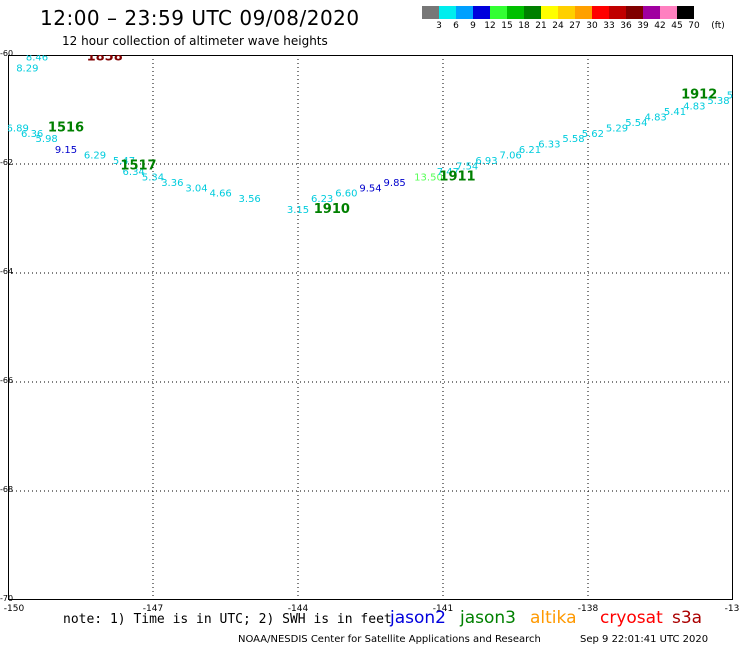 The width and height of the screenshot is (740, 650). I want to click on wave-height-value: 5.41, so click(675, 112).